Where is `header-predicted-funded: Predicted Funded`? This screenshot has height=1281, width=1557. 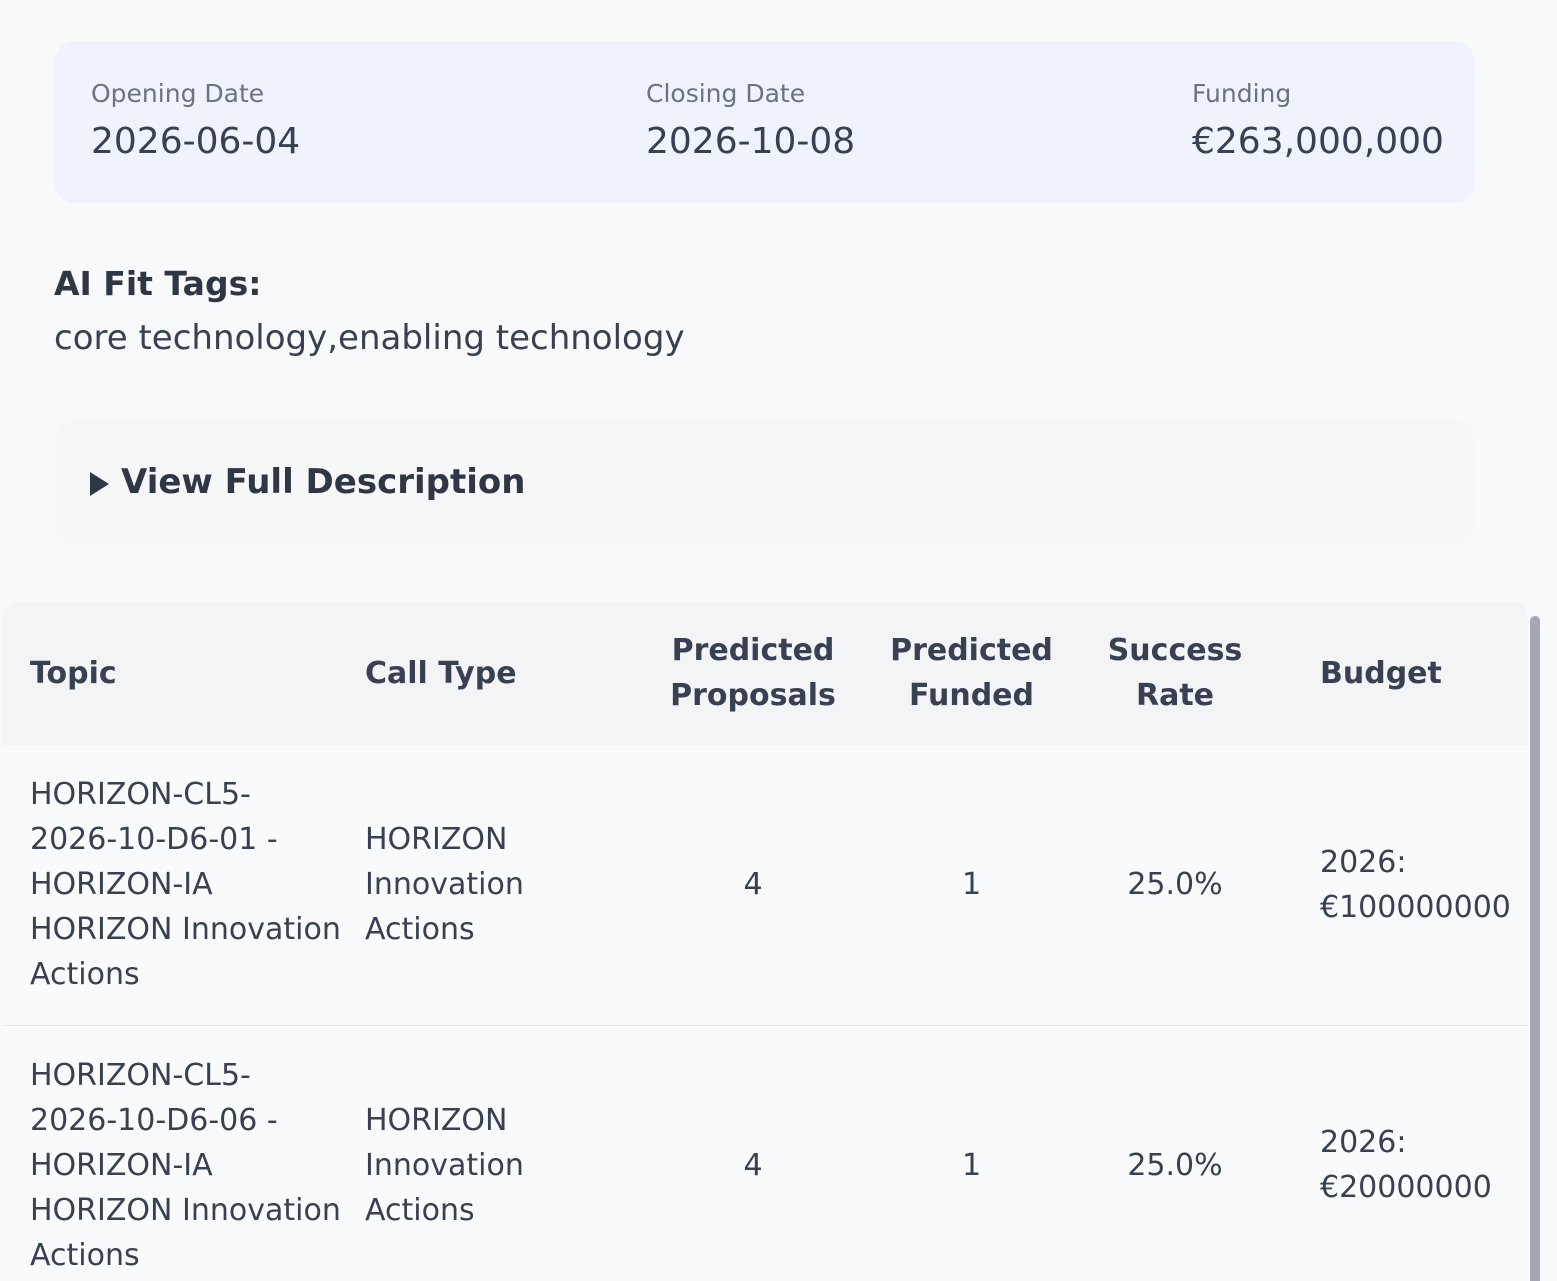 header-predicted-funded: Predicted Funded is located at coordinates (971, 673).